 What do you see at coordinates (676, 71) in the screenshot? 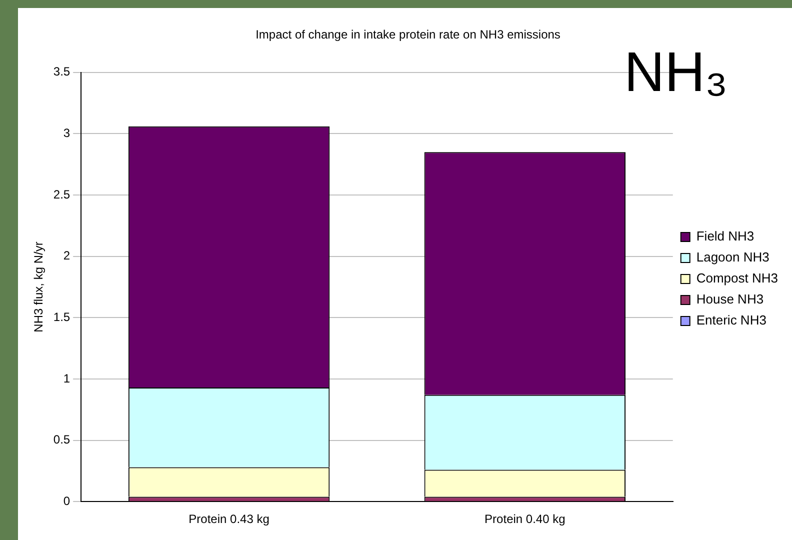
I see `annotation: NH₃` at bounding box center [676, 71].